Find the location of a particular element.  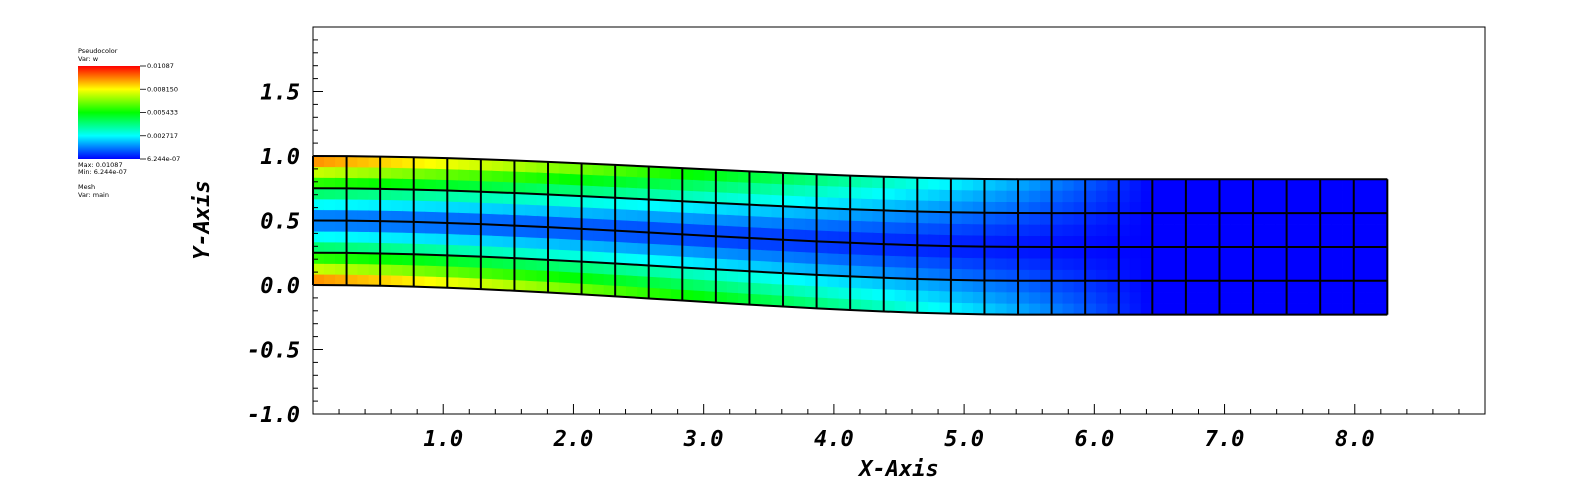

y-axis-title: Y-Axis is located at coordinates (202, 219).